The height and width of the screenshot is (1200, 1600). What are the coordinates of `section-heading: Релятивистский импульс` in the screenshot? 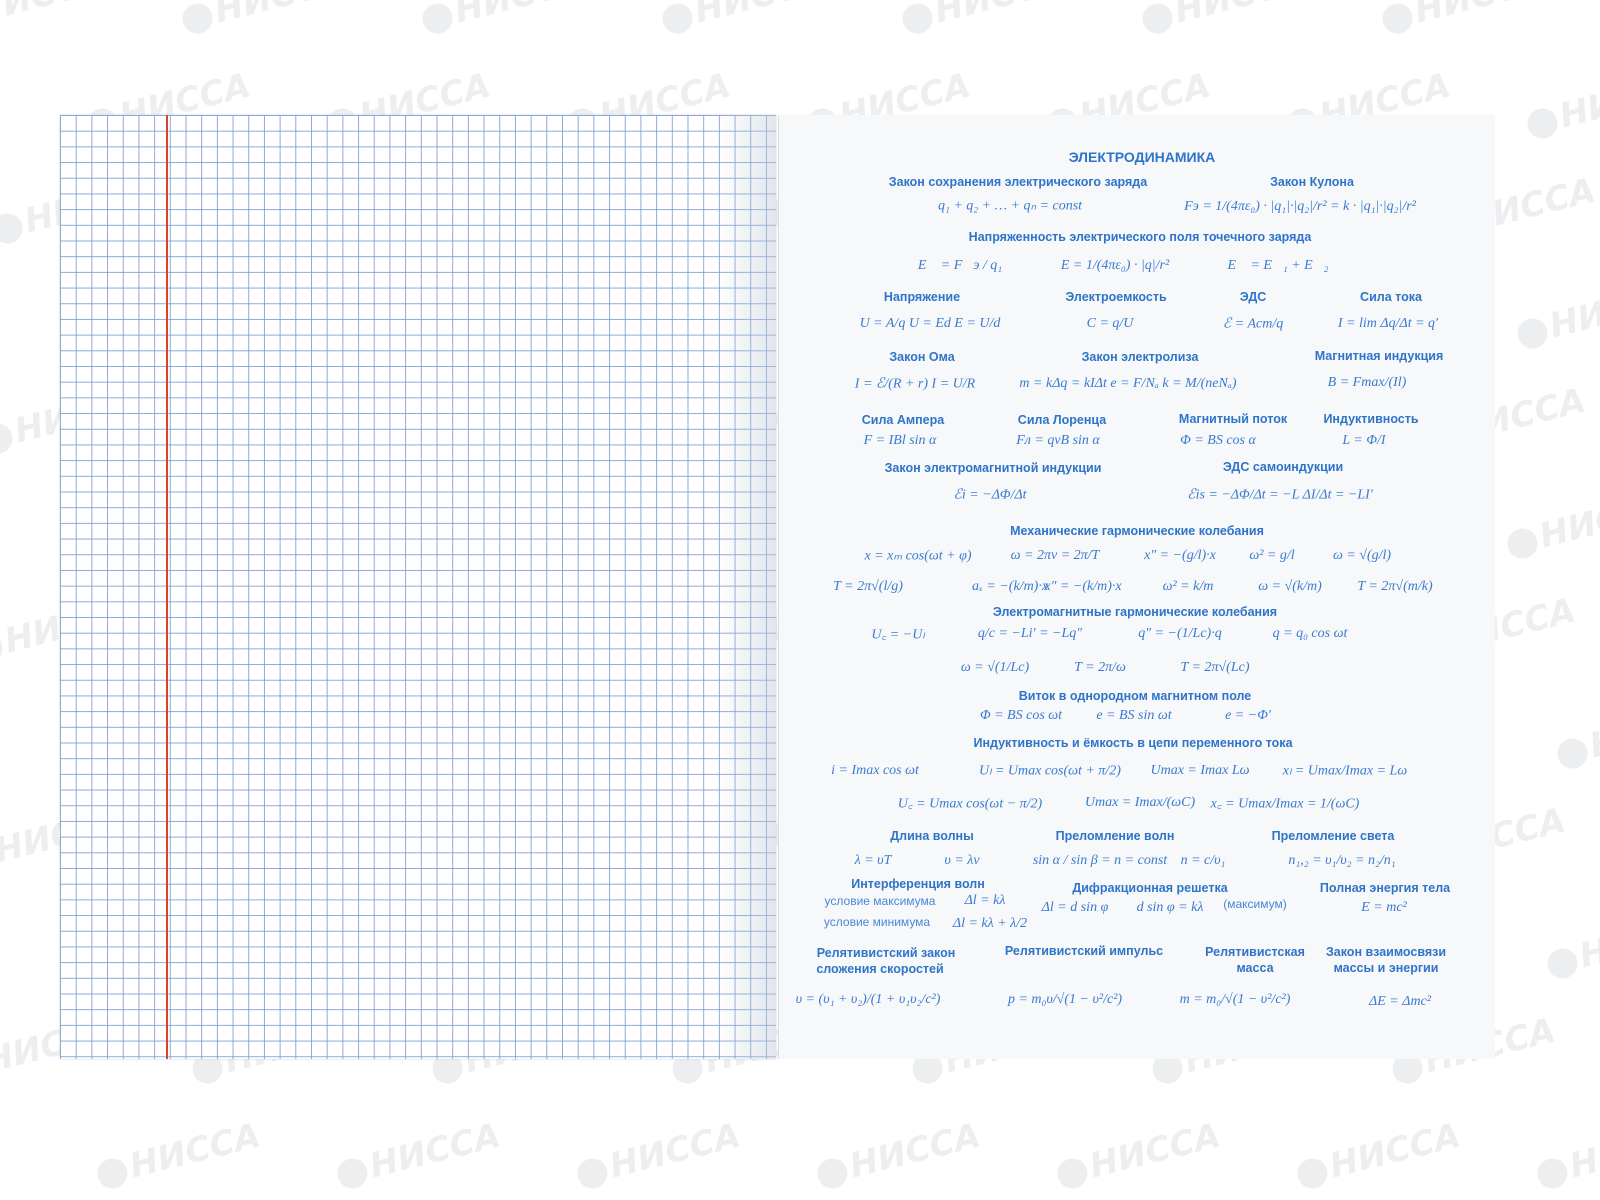 It's located at (1084, 951).